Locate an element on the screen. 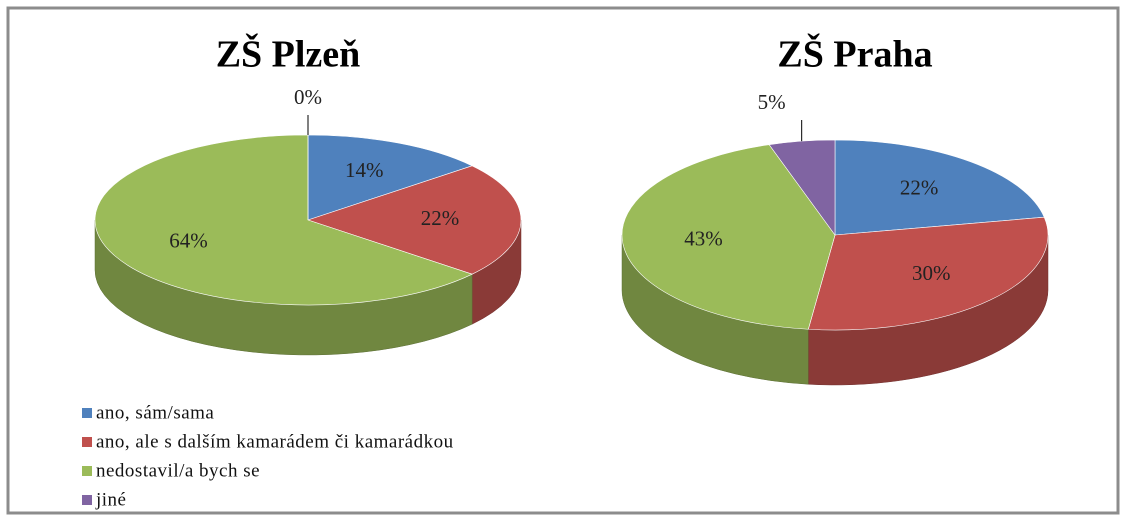 Image resolution: width=1125 pixels, height=526 pixels. chart-title: ZŠ Plzeň is located at coordinates (288, 54).